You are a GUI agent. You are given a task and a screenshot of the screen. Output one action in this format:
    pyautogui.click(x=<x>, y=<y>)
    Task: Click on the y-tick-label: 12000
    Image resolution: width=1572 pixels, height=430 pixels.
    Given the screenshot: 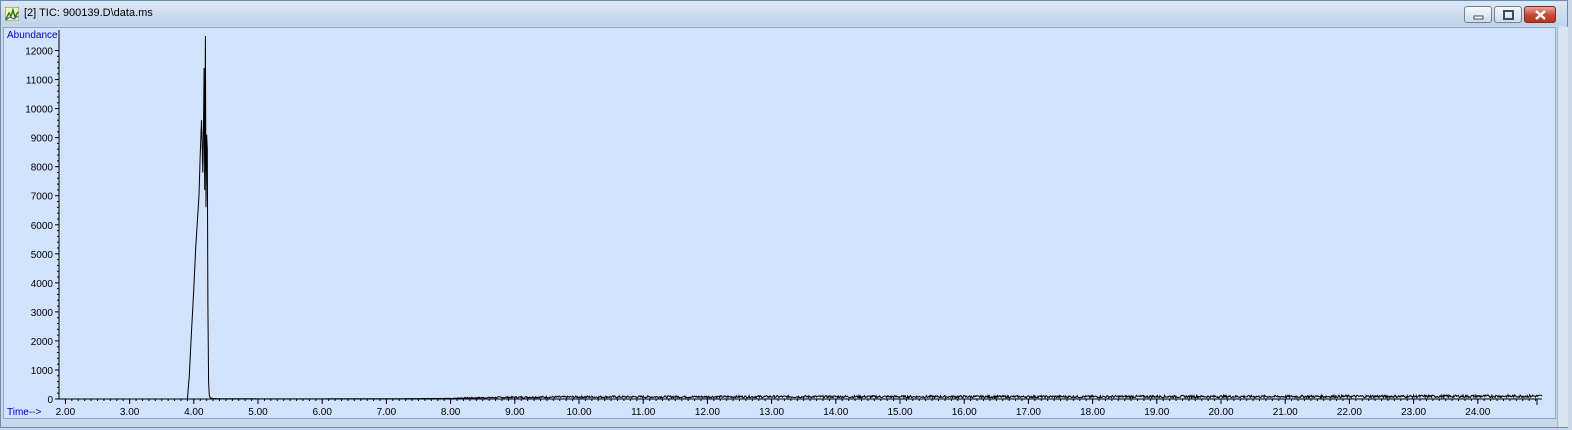 What is the action you would take?
    pyautogui.click(x=39, y=52)
    